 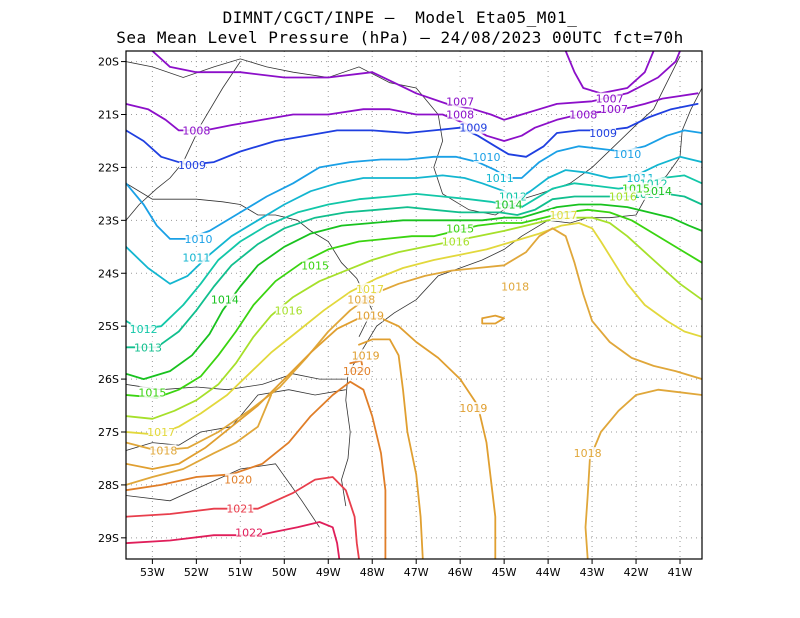 What do you see at coordinates (108, 220) in the screenshot?
I see `lat-tick-label: 23S` at bounding box center [108, 220].